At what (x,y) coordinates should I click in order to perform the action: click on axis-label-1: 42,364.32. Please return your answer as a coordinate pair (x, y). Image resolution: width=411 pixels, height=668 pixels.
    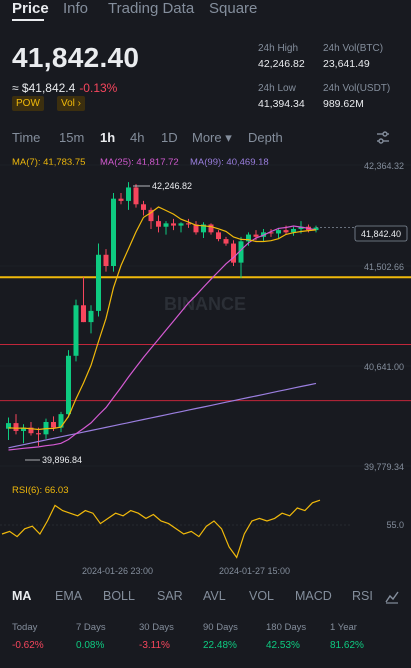
    Looking at the image, I should click on (383, 166).